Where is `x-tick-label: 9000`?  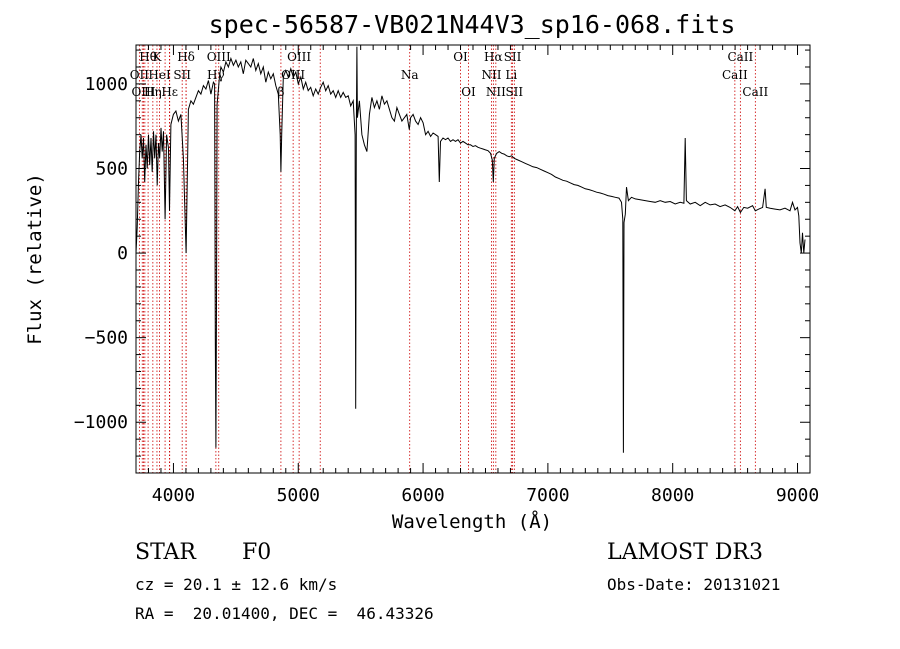
x-tick-label: 9000 is located at coordinates (797, 495).